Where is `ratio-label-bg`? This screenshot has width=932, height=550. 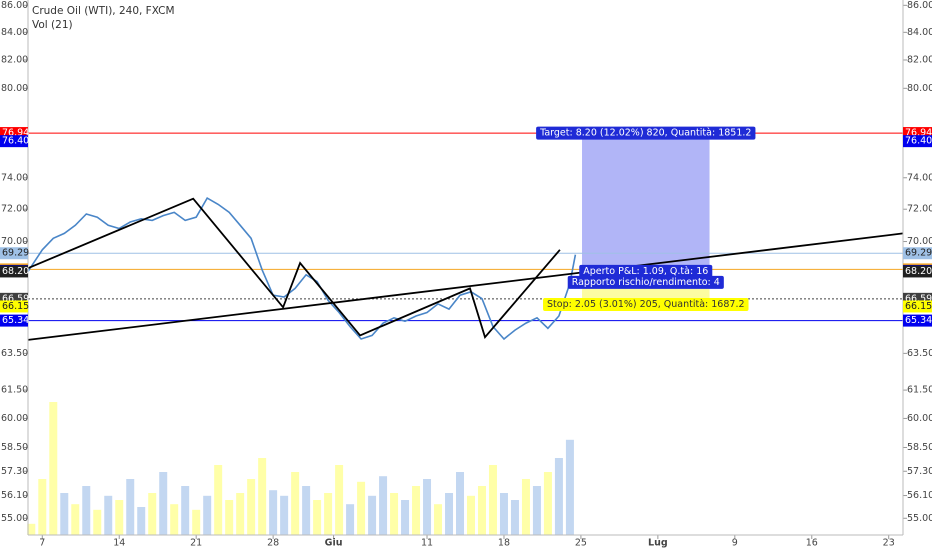 ratio-label-bg is located at coordinates (645, 282).